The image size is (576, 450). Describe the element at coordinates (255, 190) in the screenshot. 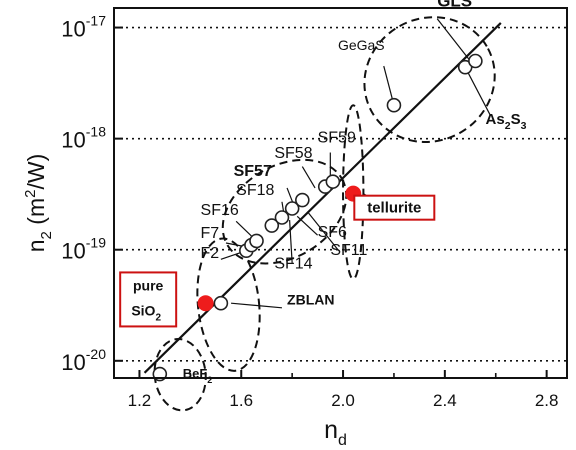

I see `material-label: SF18` at that location.